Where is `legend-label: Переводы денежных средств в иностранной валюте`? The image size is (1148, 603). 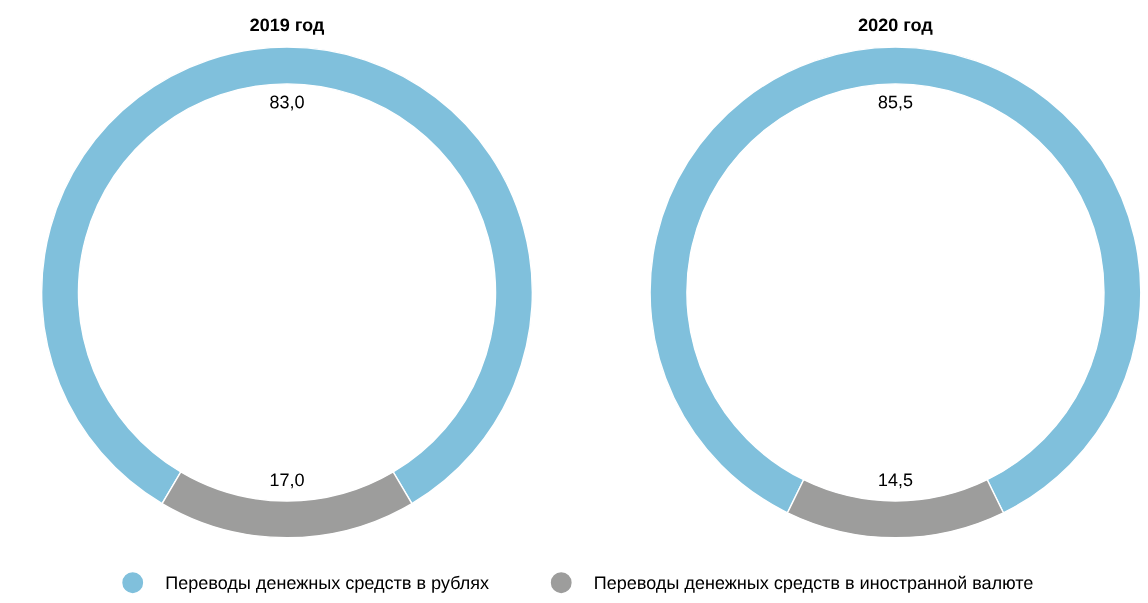 legend-label: Переводы денежных средств в иностранной валюте is located at coordinates (814, 584).